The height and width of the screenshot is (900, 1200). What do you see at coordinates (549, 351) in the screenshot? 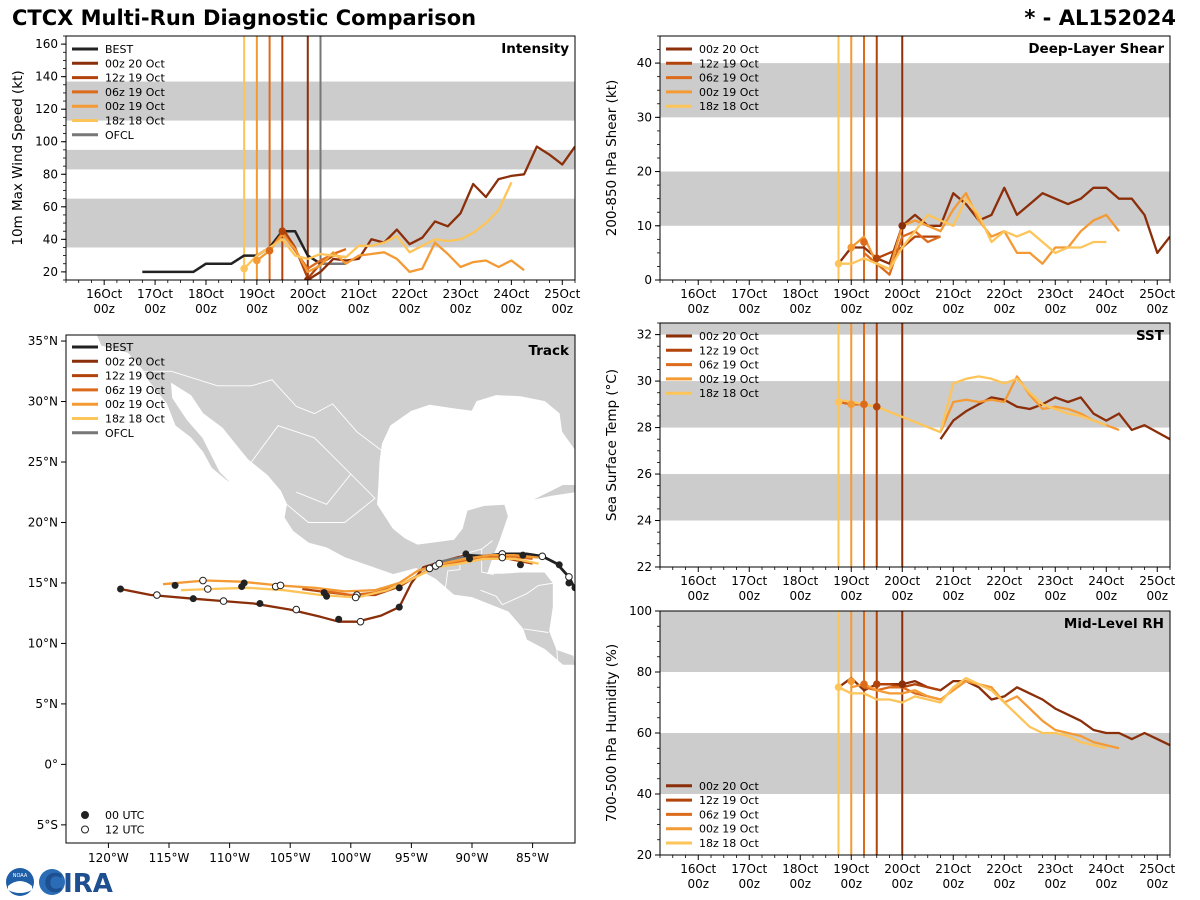
I see `track-title: Track` at bounding box center [549, 351].